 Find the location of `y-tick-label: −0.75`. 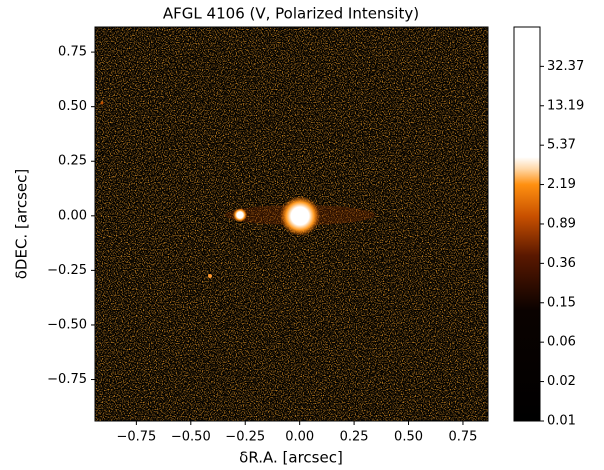

y-tick-label: −0.75 is located at coordinates (67, 379).